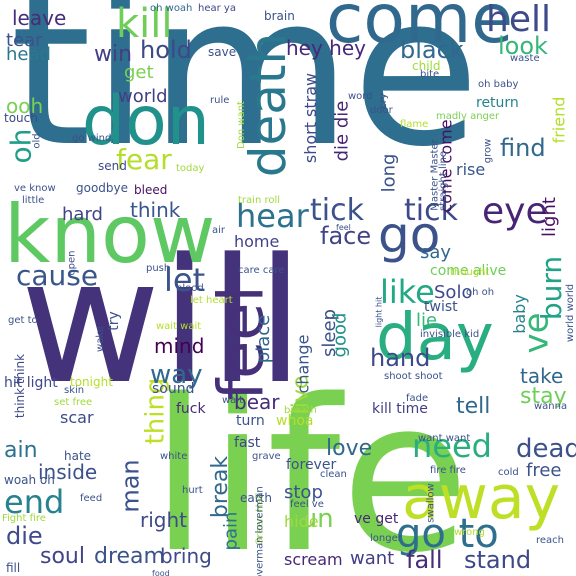 The width and height of the screenshot is (576, 576). I want to click on word: find, so click(523, 148).